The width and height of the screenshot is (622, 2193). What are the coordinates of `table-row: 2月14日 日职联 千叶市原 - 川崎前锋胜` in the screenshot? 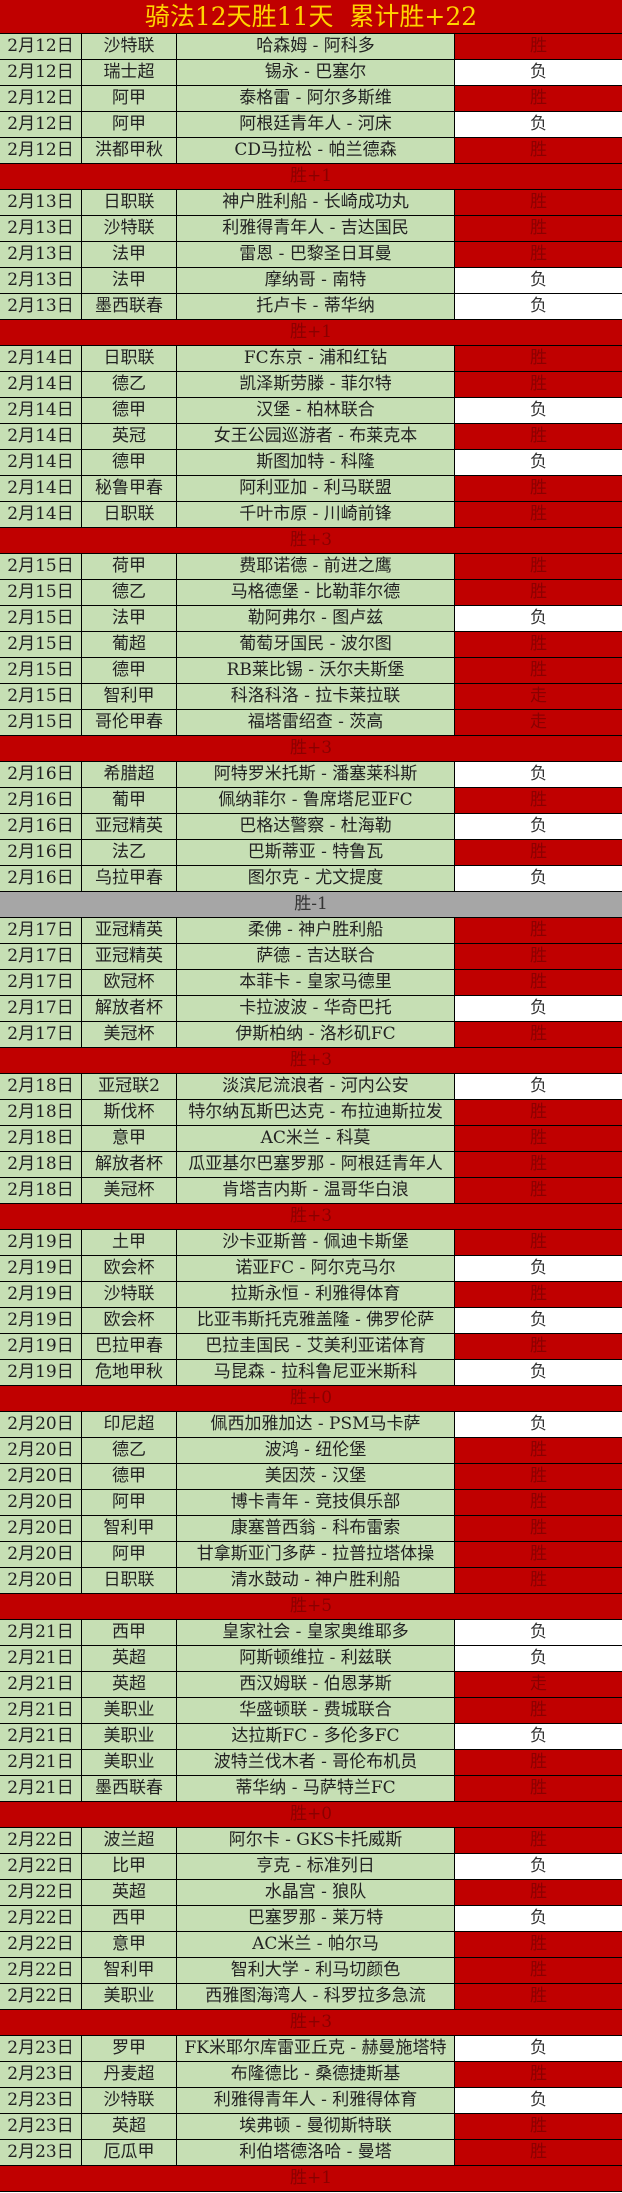 It's located at (311, 515).